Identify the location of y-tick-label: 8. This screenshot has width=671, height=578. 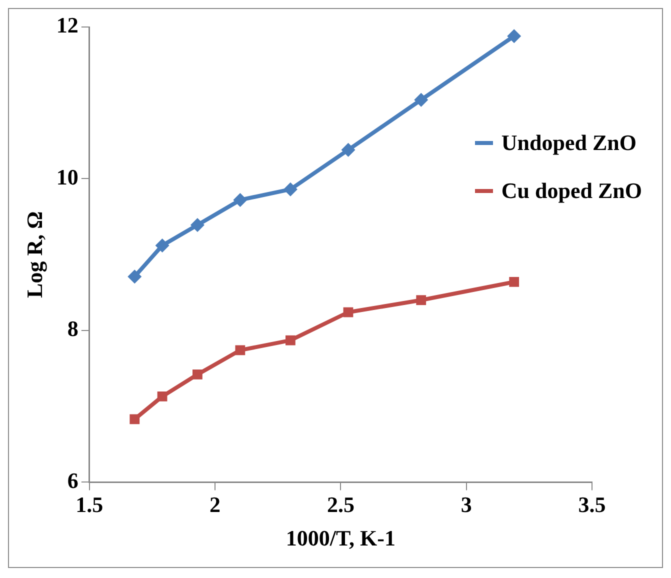
(72, 329).